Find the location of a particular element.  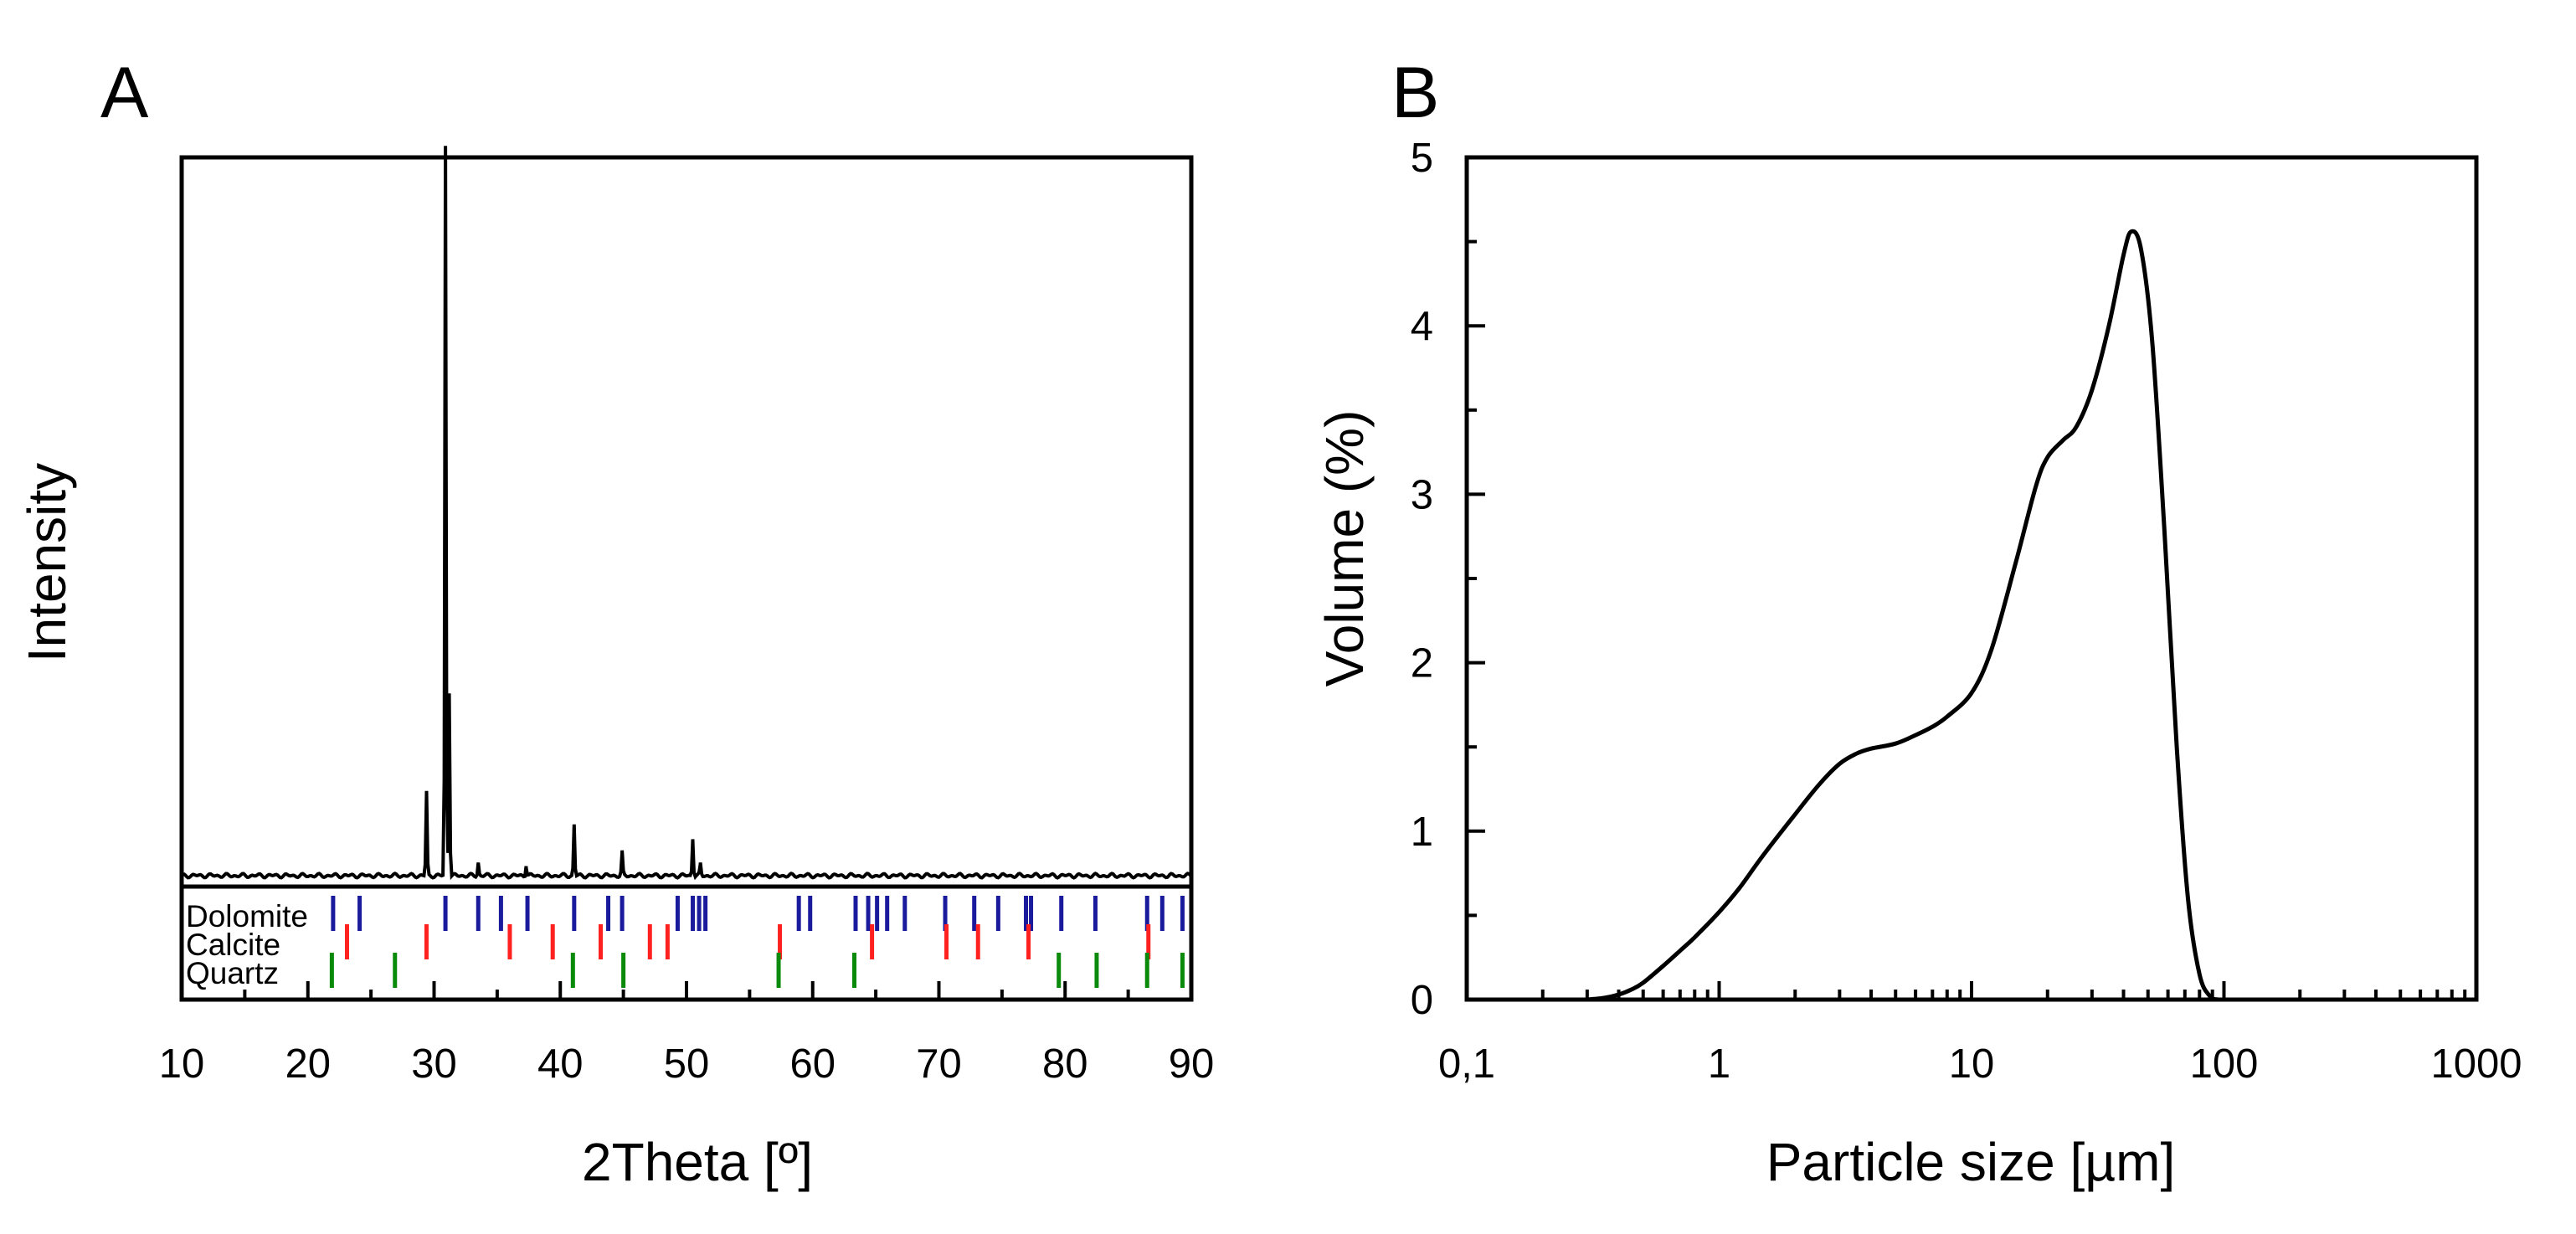

panel-a-x-tick-label: 50 is located at coordinates (687, 1064).